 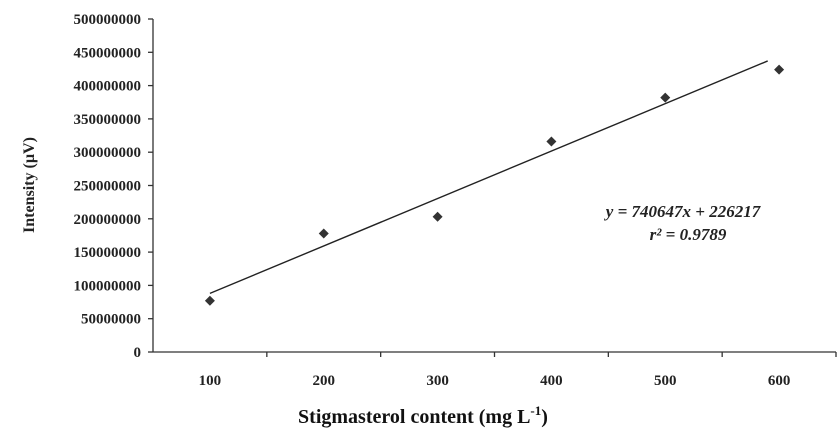 I want to click on x-tick-label: 500, so click(x=665, y=381).